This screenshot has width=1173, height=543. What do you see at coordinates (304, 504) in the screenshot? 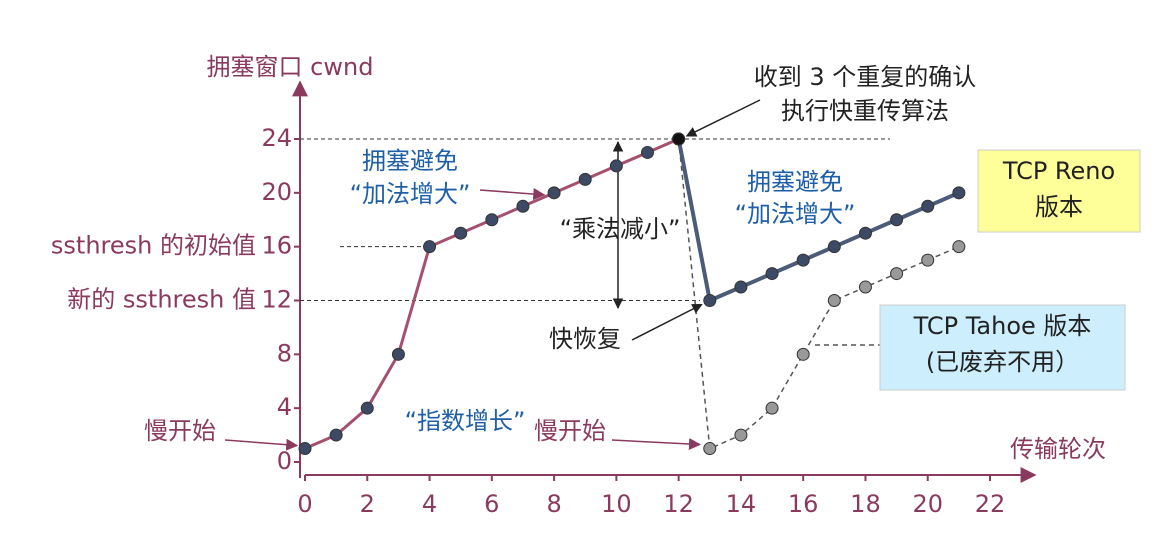
I see `x-tick-label: 0` at bounding box center [304, 504].